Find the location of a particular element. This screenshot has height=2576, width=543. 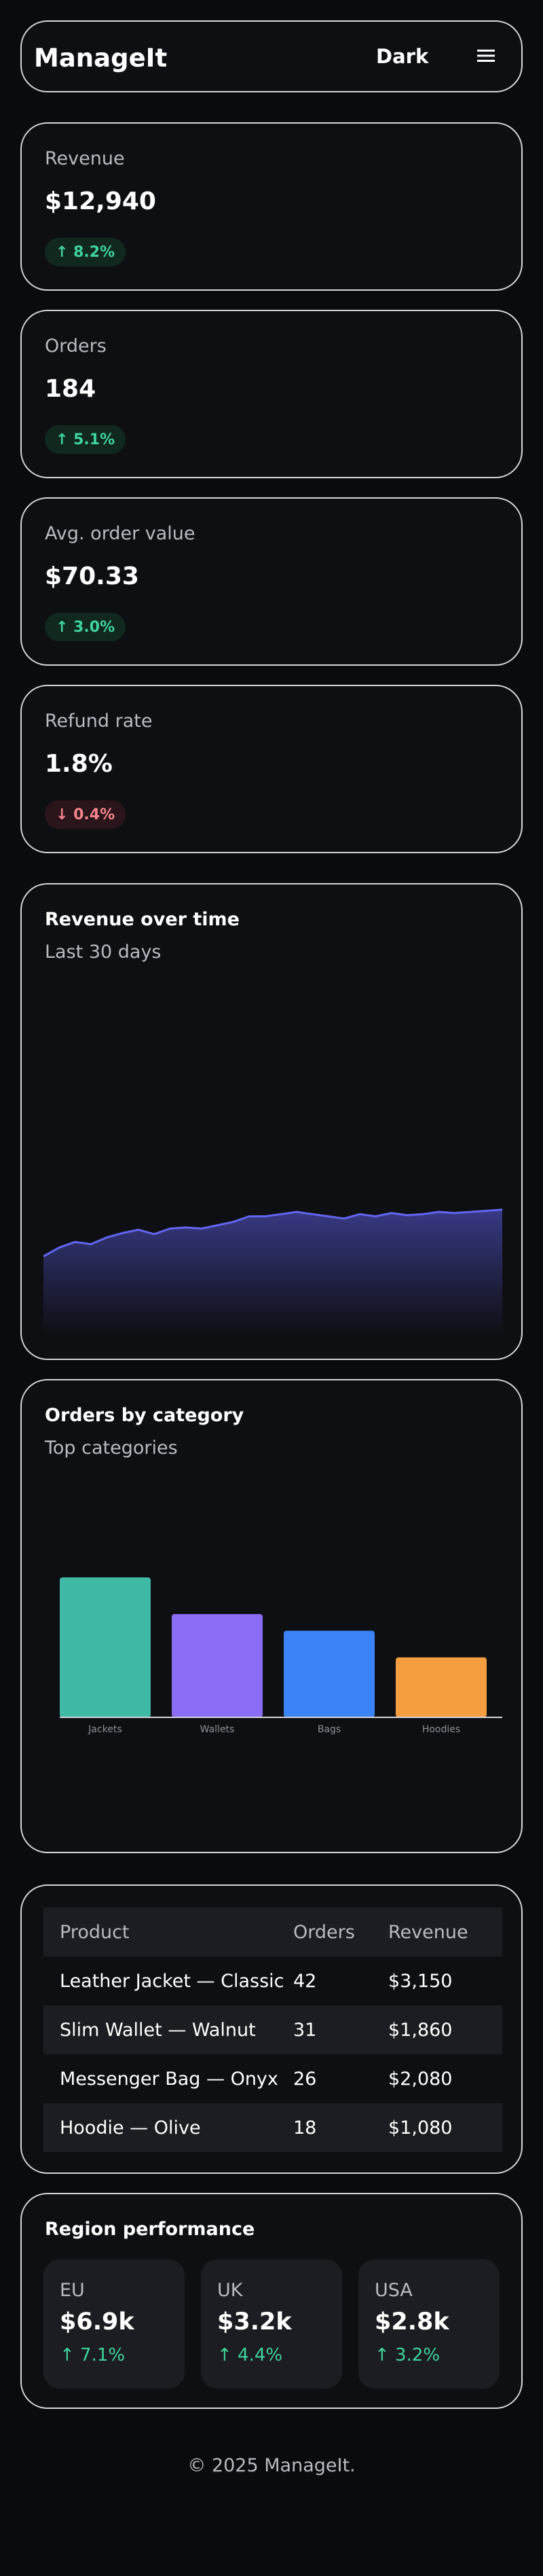

chart-subtitle: Last 30 days is located at coordinates (103, 952).